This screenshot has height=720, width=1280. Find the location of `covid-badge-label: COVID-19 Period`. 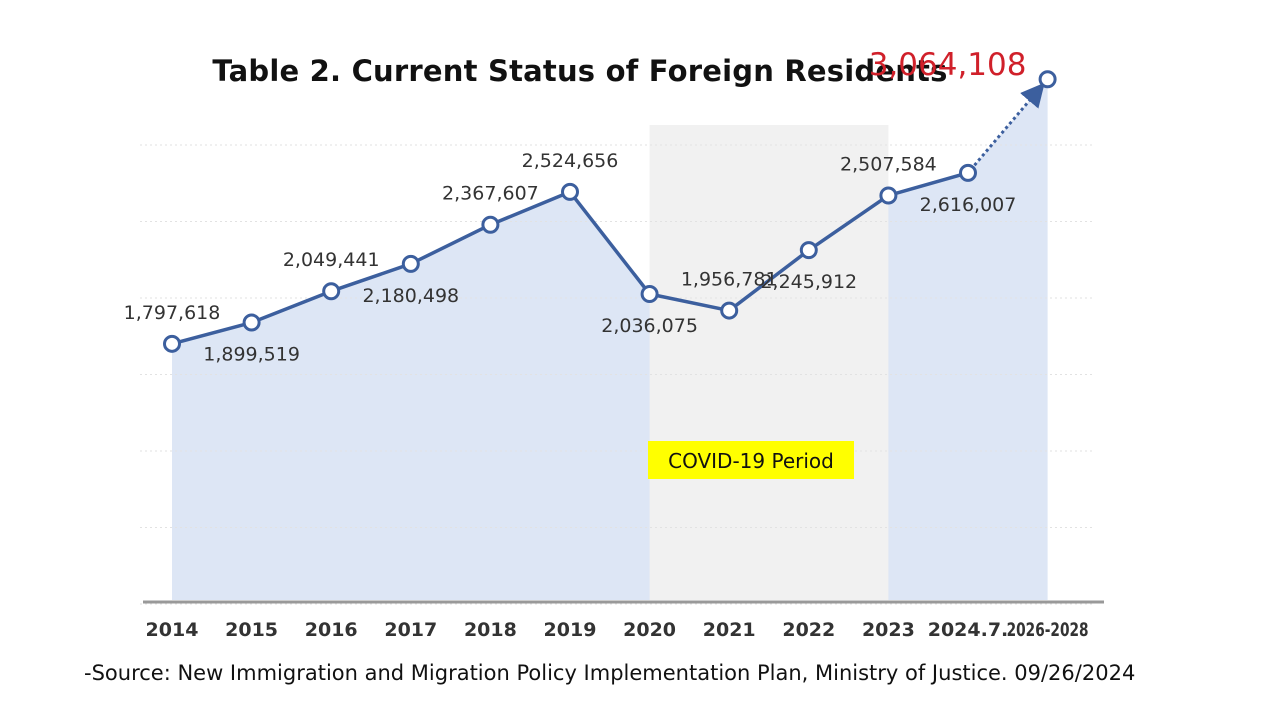

covid-badge-label: COVID-19 Period is located at coordinates (751, 461).